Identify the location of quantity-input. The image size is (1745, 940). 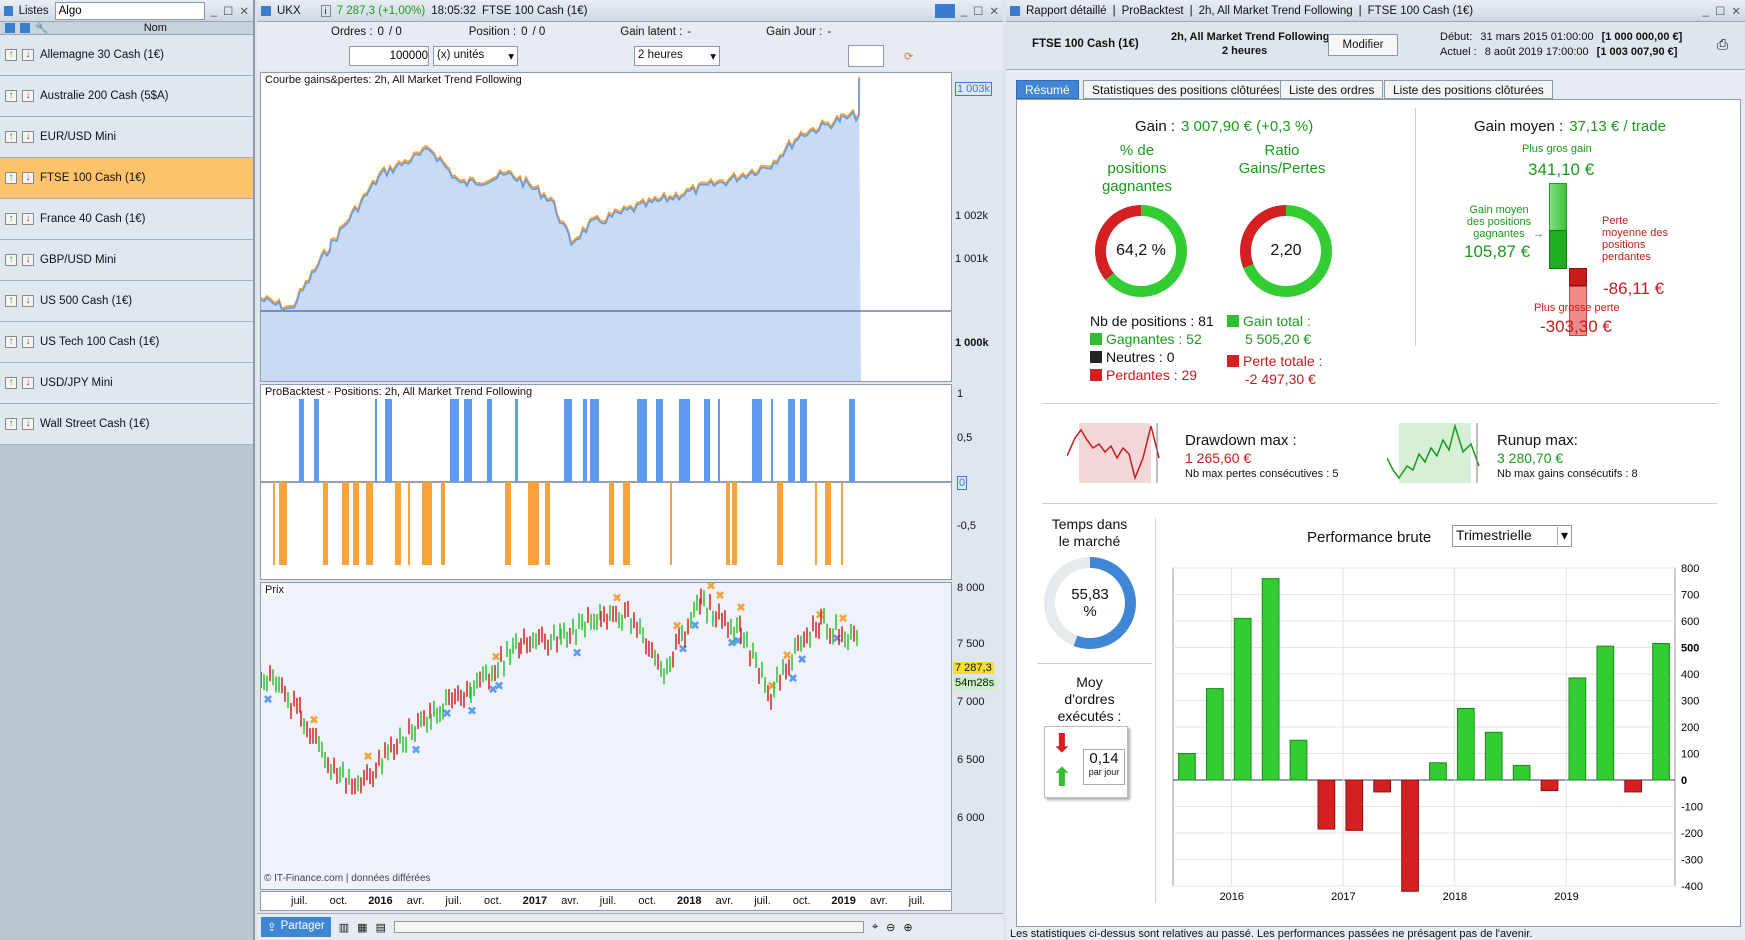
(389, 56).